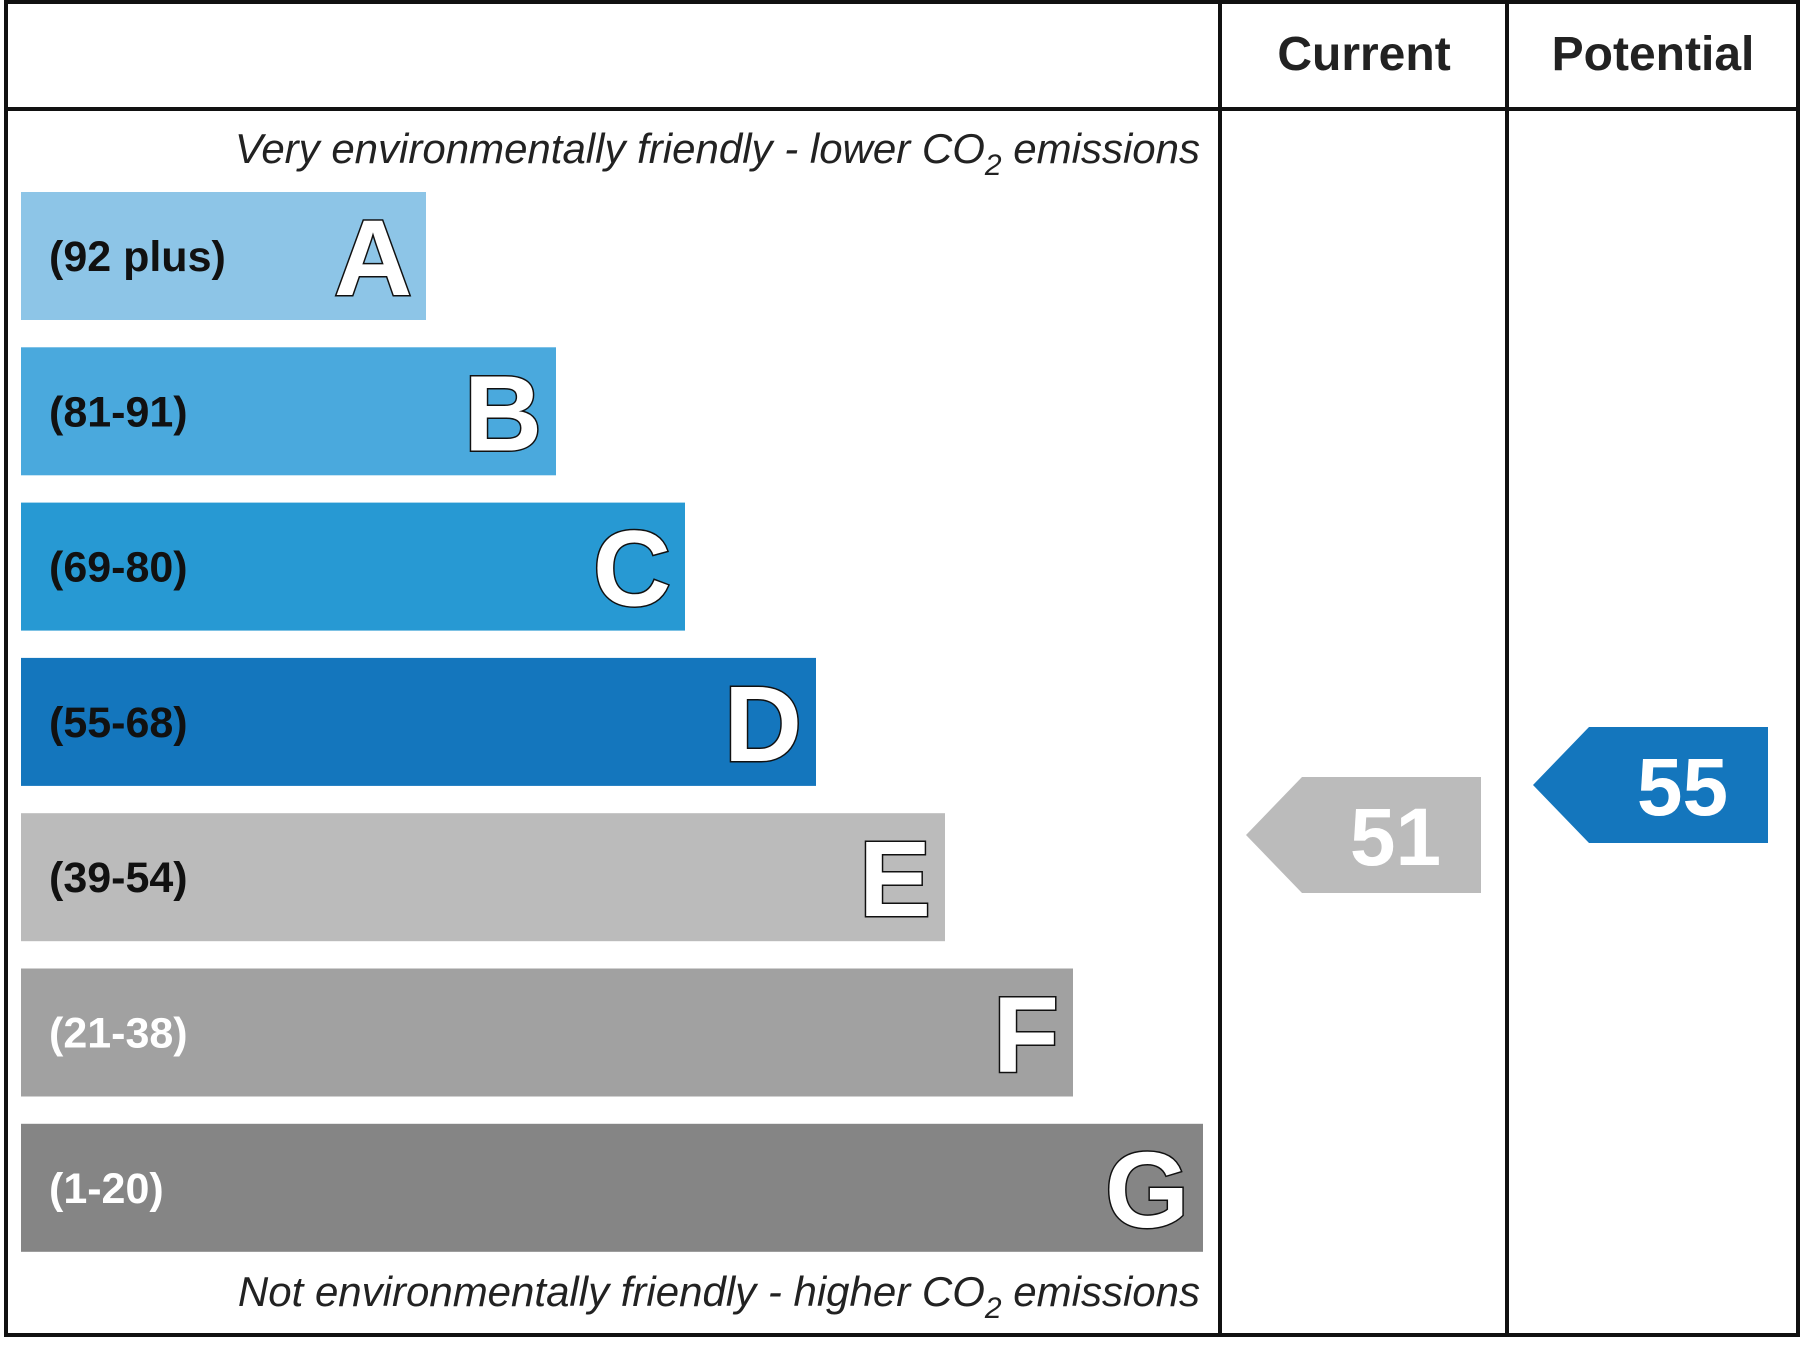 The height and width of the screenshot is (1350, 1800). I want to click on potential-rating-arrow-value: 55, so click(1682, 787).